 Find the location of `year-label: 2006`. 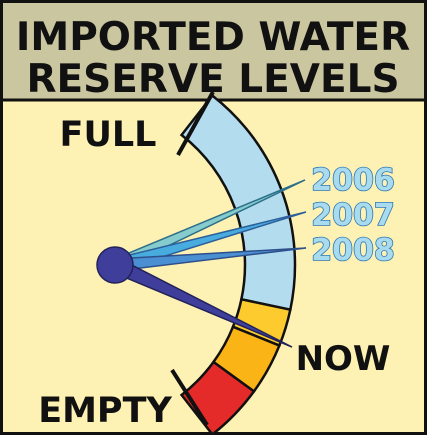

year-label: 2006 is located at coordinates (353, 180).